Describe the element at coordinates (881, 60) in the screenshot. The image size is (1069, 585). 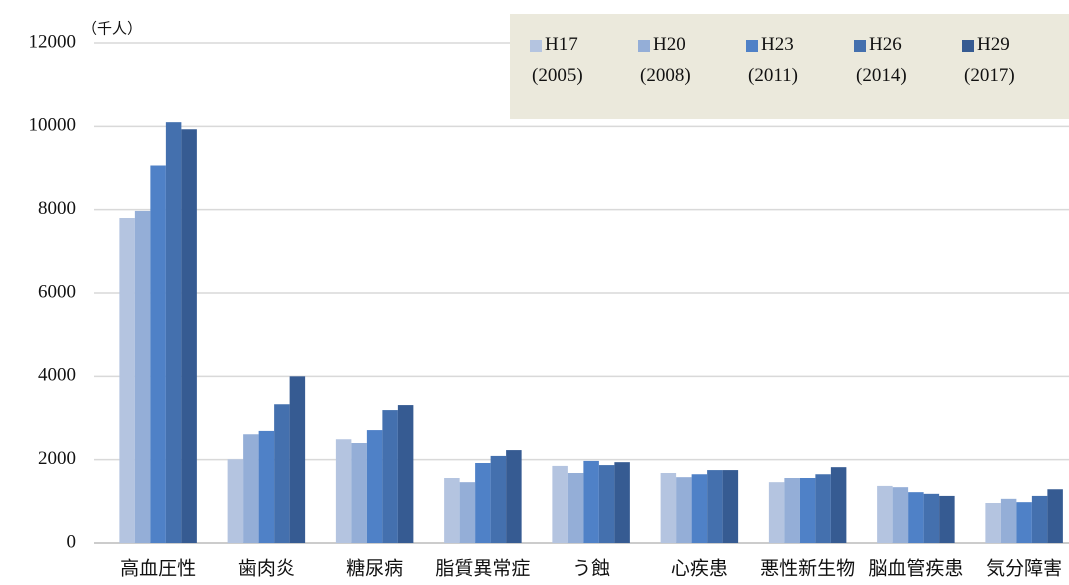
I see `legend-label: H26 (2014)` at that location.